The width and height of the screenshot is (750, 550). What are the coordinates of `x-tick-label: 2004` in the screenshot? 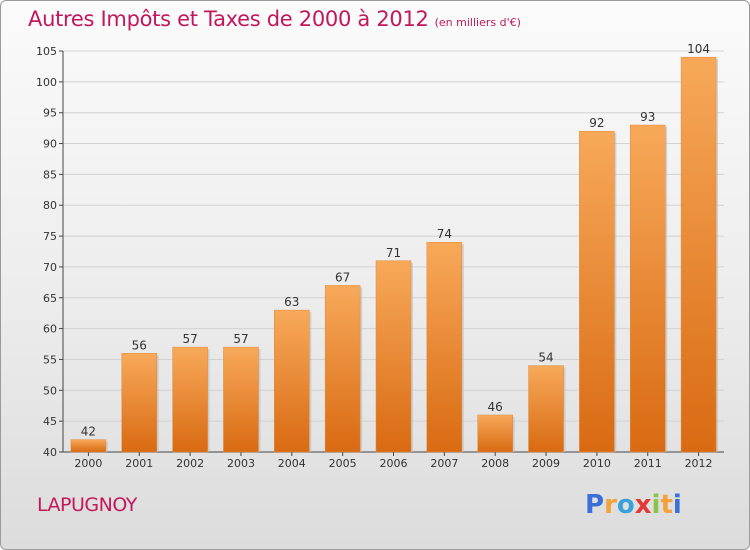 It's located at (292, 463).